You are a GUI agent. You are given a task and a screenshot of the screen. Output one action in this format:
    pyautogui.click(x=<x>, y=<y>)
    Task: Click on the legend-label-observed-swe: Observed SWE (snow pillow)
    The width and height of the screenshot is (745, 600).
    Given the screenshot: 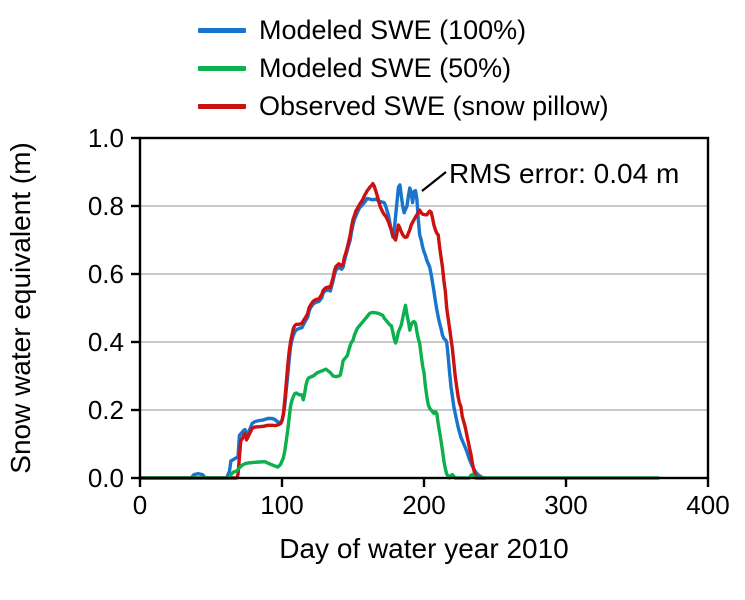 What is the action you would take?
    pyautogui.click(x=434, y=106)
    